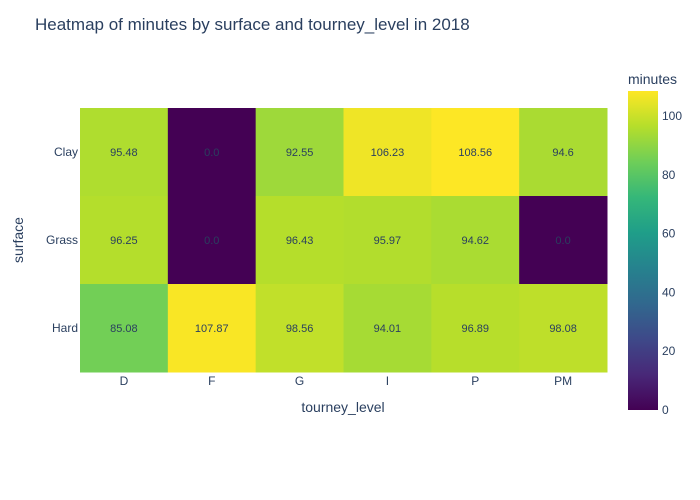  Describe the element at coordinates (669, 351) in the screenshot. I see `colorbar-tick-label: 20` at that location.